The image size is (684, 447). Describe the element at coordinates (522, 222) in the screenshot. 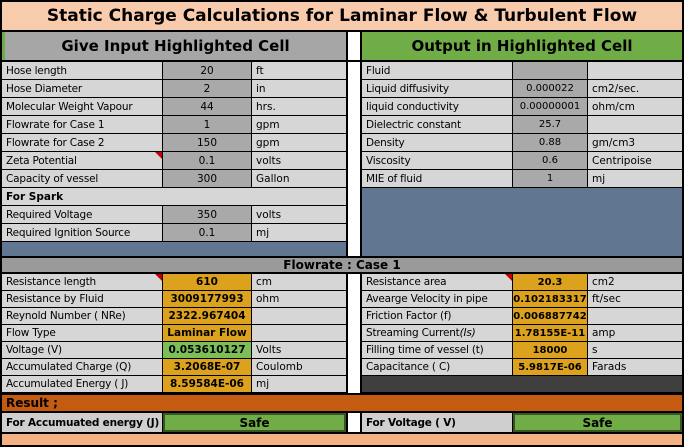

I see `blank-area-right` at that location.